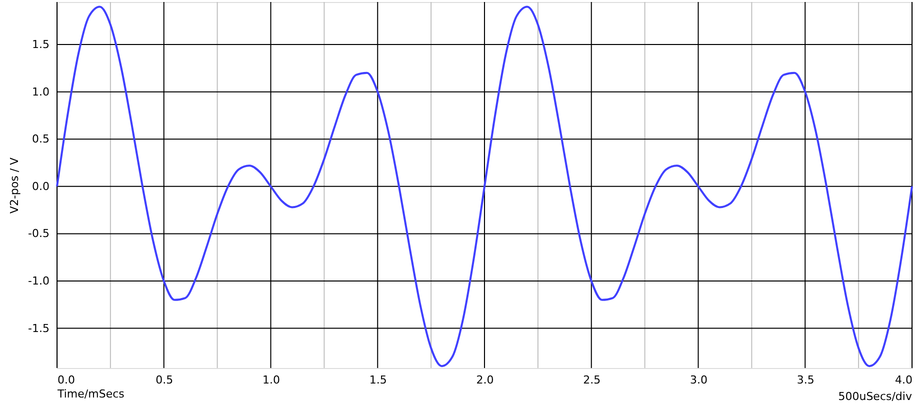 The image size is (921, 405). I want to click on x-tick-label: 3.0, so click(699, 380).